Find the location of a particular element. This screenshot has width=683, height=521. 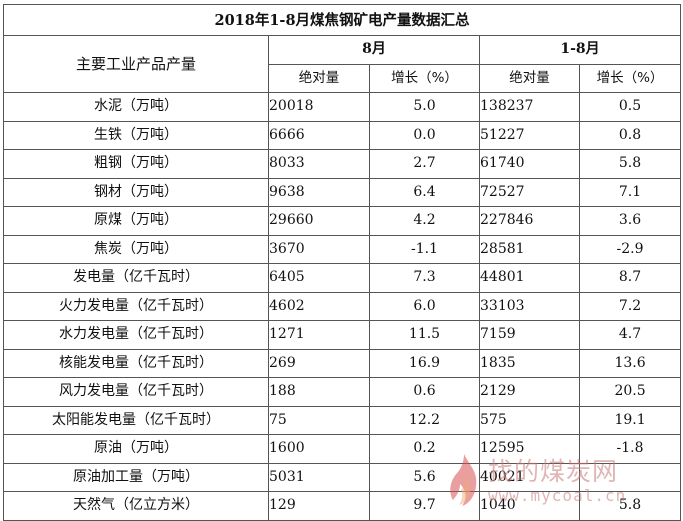

ytd-absolute-cell: 72527 is located at coordinates (529, 192).